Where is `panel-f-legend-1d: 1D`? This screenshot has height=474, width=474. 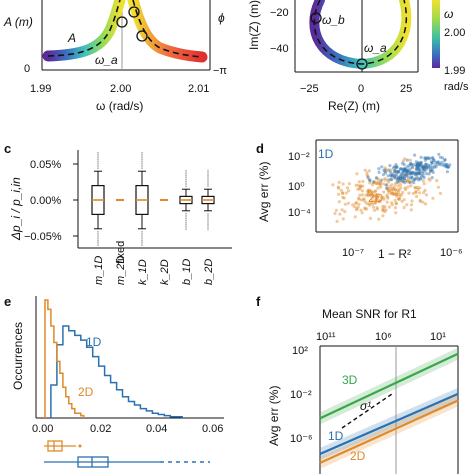
panel-f-legend-1d: 1D is located at coordinates (336, 436).